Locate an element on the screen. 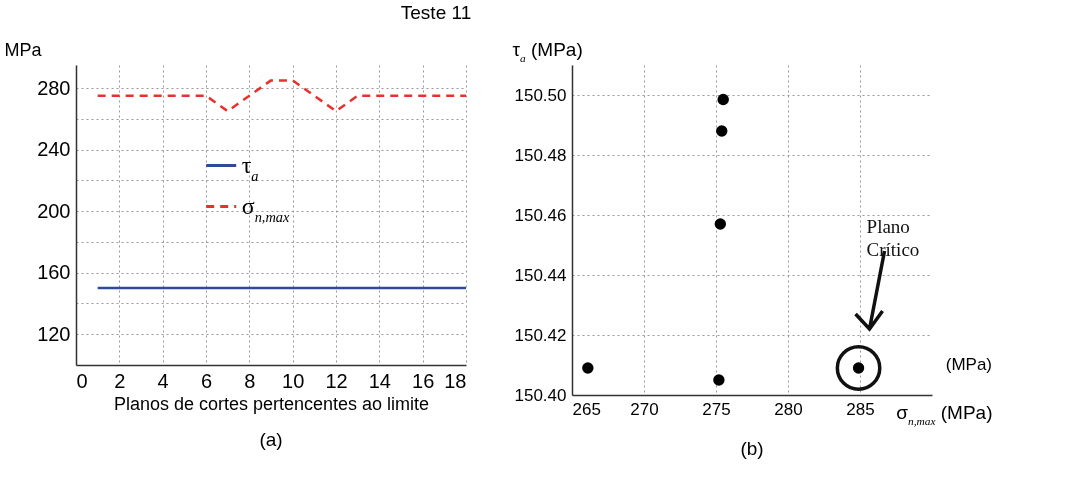  legend-label: σ$_{n,max}$ is located at coordinates (266, 208).